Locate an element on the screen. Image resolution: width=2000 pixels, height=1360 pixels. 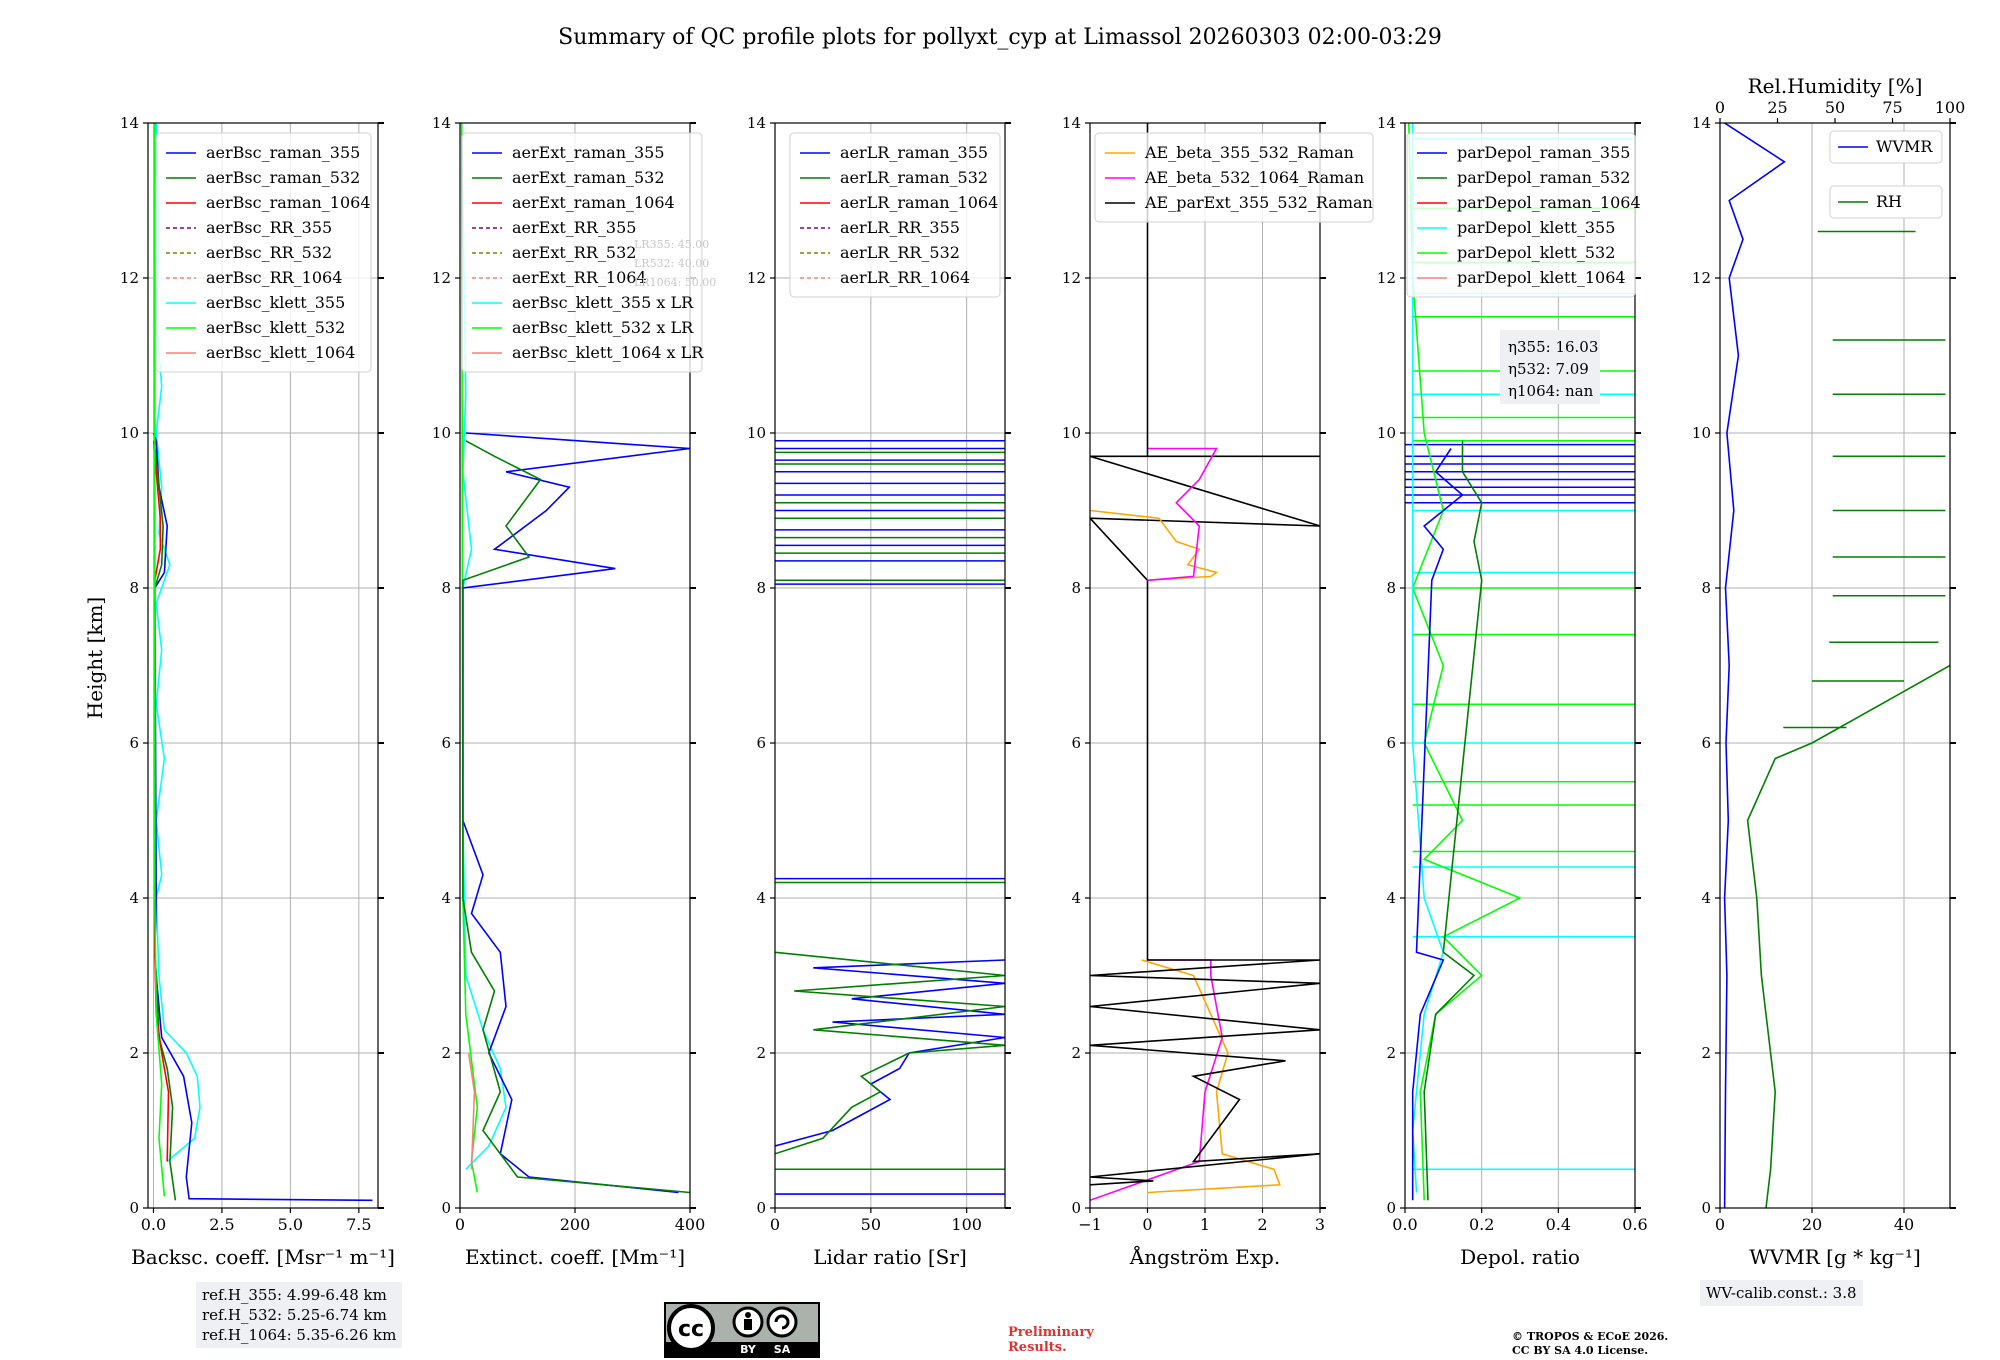
x-axis-label: WVMR [g * kg⁻¹] is located at coordinates (1835, 1257).